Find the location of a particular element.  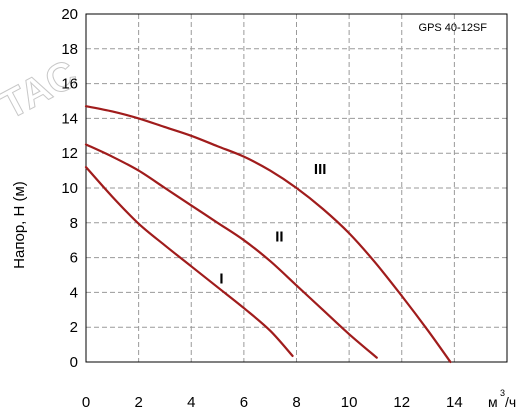

y-tick-label: 4 is located at coordinates (74, 292).